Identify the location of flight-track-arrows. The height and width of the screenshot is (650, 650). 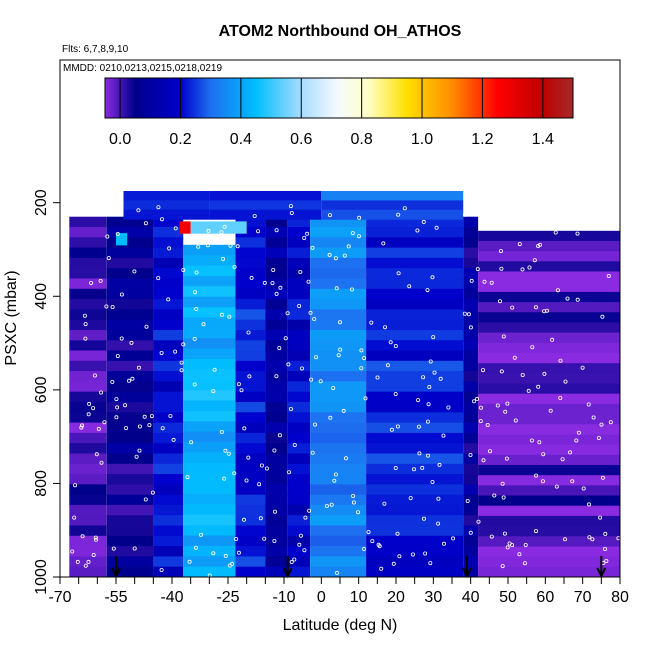
(359, 567).